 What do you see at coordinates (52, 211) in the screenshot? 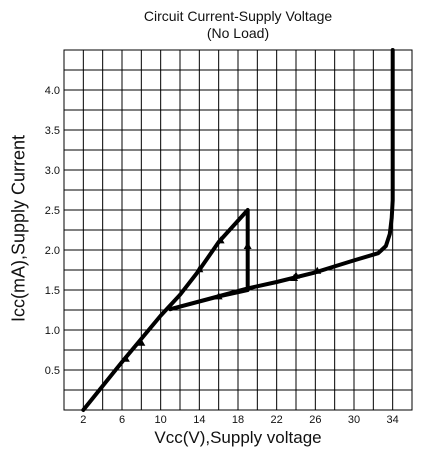
I see `y-tick-label: 2.5` at bounding box center [52, 211].